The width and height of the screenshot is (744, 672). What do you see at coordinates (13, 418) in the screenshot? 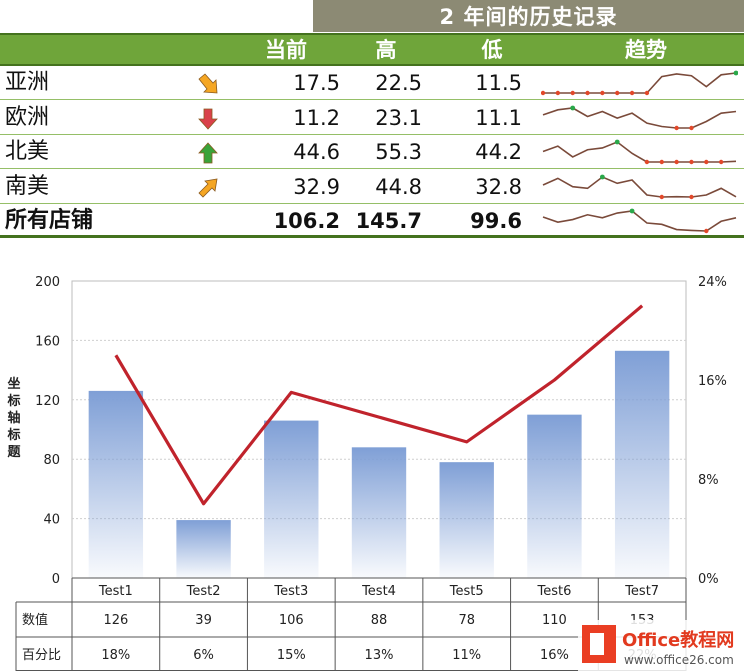
I see `y-axis-title-char: 轴` at bounding box center [13, 418].